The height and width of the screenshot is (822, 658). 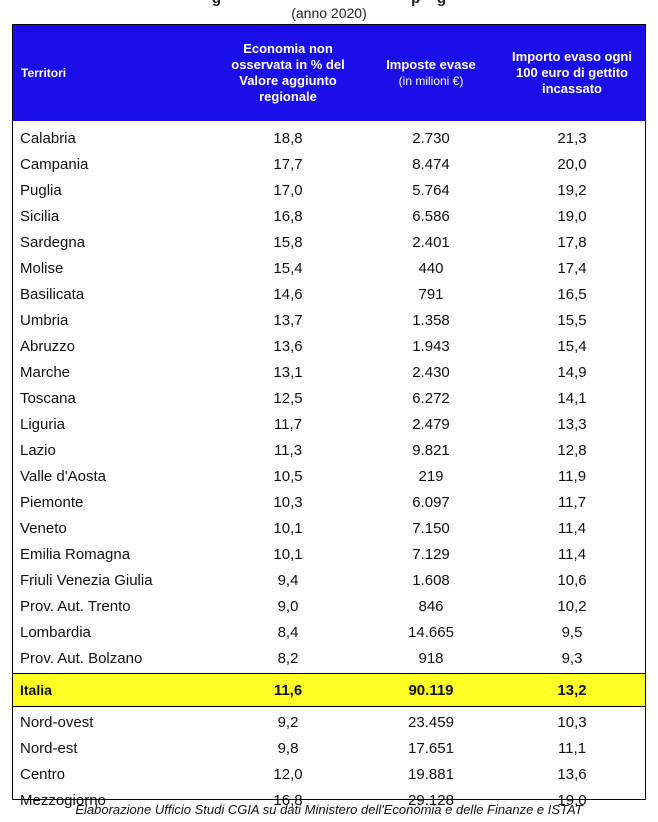 What do you see at coordinates (288, 424) in the screenshot?
I see `economia-non-osservata-value: 11,7` at bounding box center [288, 424].